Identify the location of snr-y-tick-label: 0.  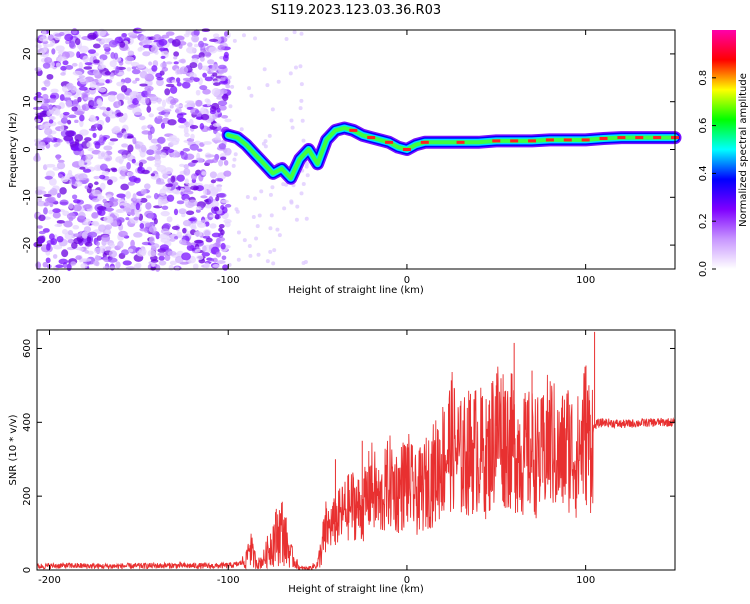
(27, 570).